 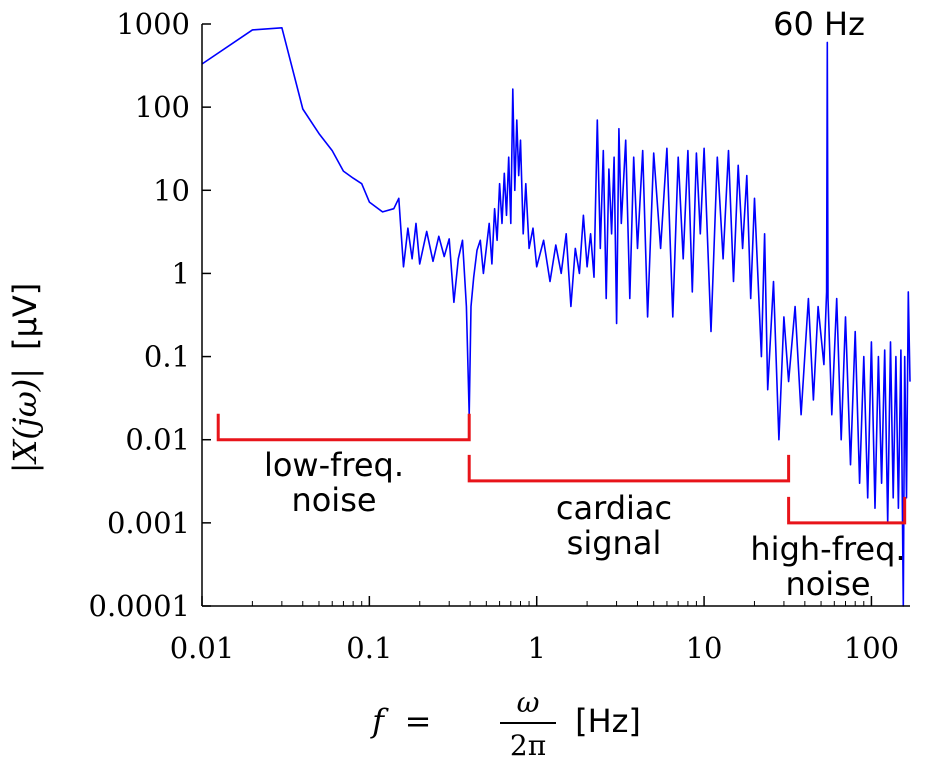 I want to click on y-tick-label: 1, so click(x=181, y=273).